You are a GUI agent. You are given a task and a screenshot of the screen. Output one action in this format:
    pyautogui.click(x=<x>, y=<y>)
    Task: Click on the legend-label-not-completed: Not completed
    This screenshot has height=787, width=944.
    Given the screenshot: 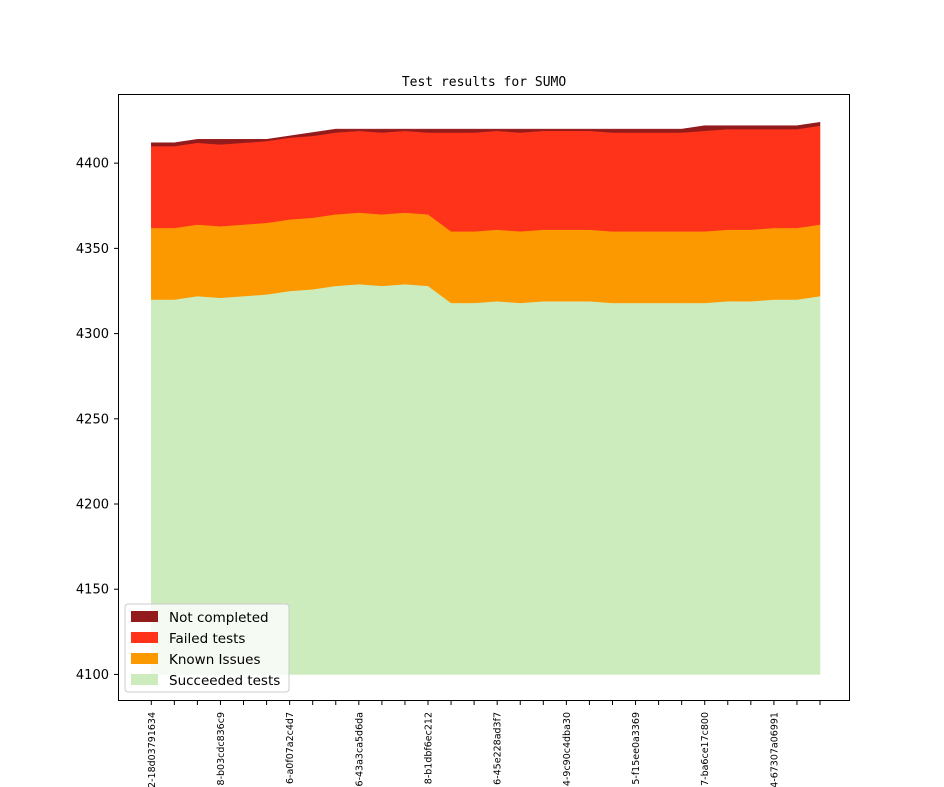 What is the action you would take?
    pyautogui.click(x=219, y=618)
    